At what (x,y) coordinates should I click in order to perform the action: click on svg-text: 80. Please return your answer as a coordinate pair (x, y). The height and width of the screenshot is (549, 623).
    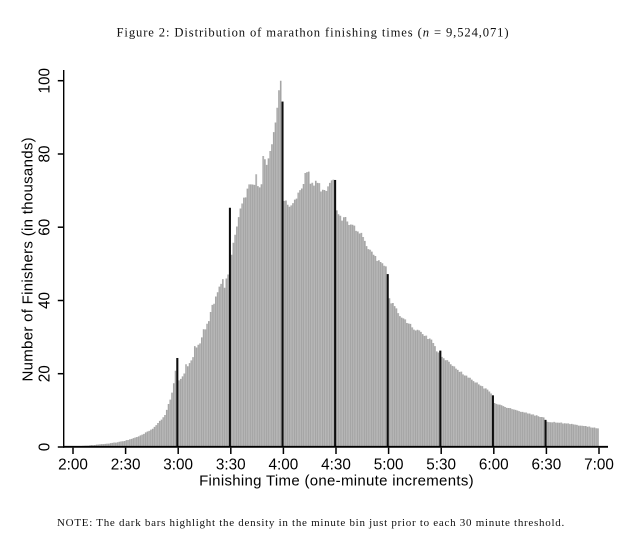
    Looking at the image, I should click on (45, 153).